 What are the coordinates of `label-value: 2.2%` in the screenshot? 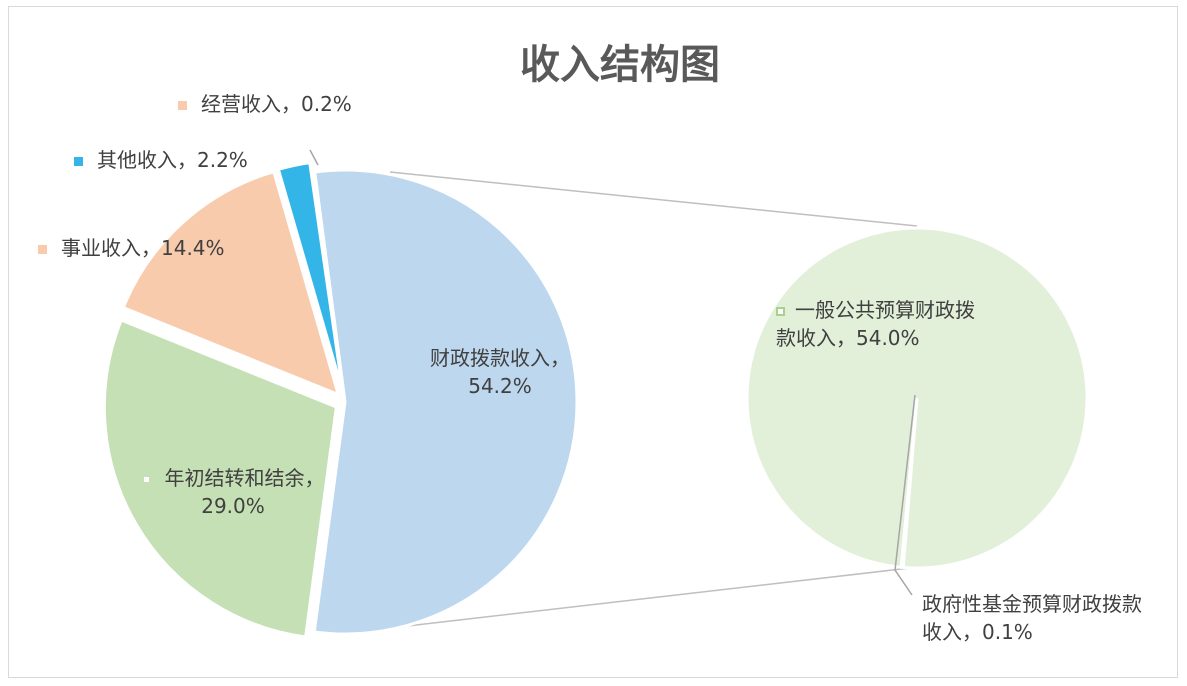 It's located at (222, 160).